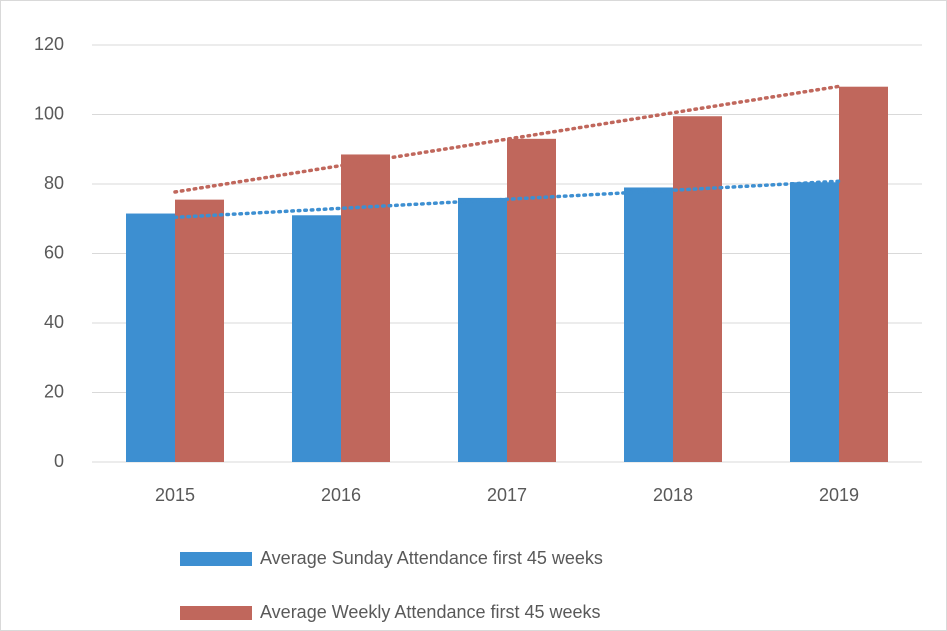  I want to click on legend-label: Average Sunday Attendance first 45 weeks, so click(431, 558).